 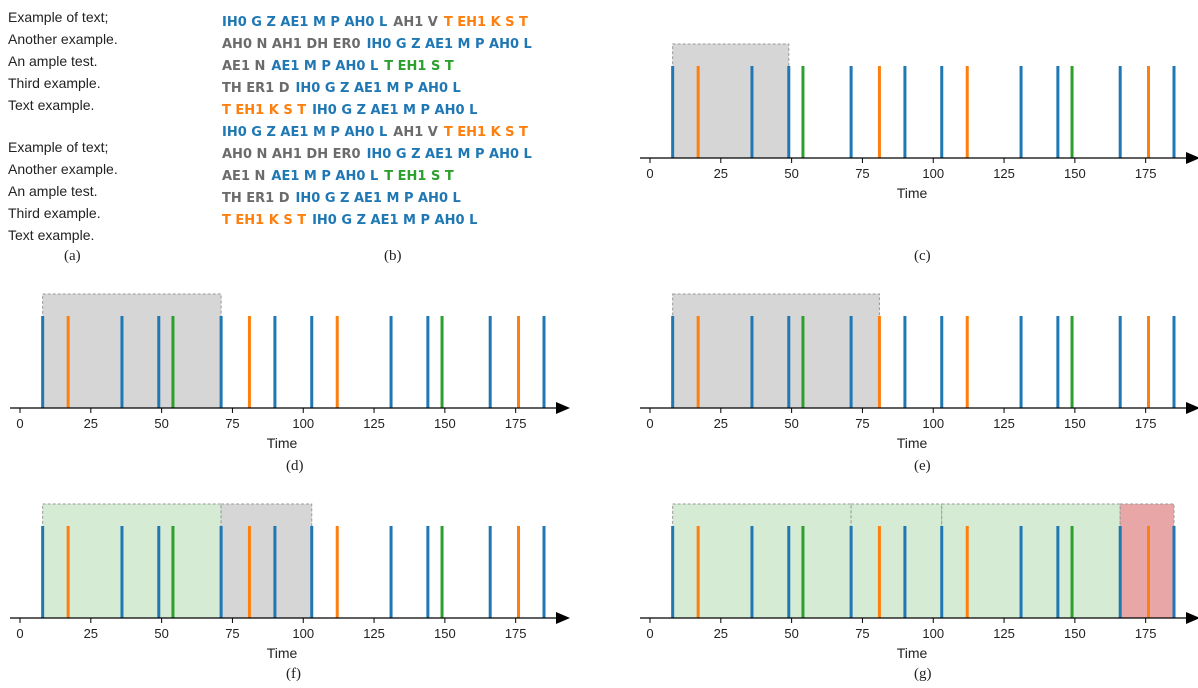 I want to click on panel-a-line: Another example., so click(x=63, y=39).